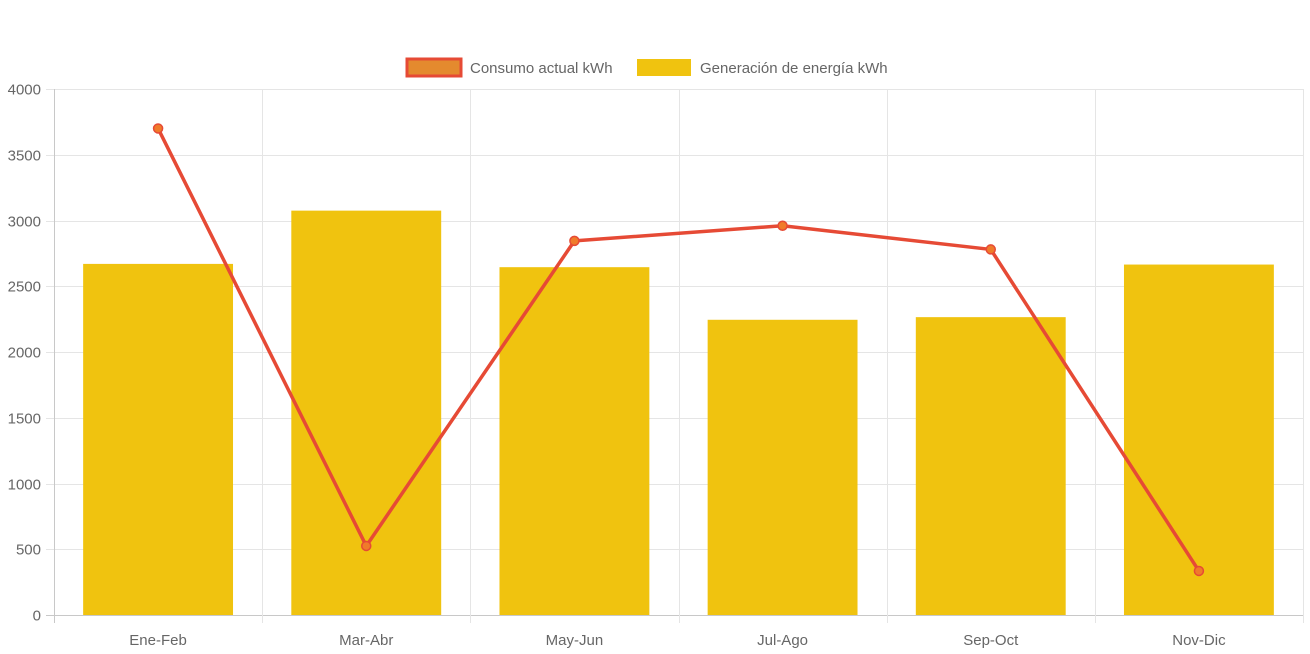 The image size is (1310, 654). I want to click on legend-swatch-consumo, so click(434, 67).